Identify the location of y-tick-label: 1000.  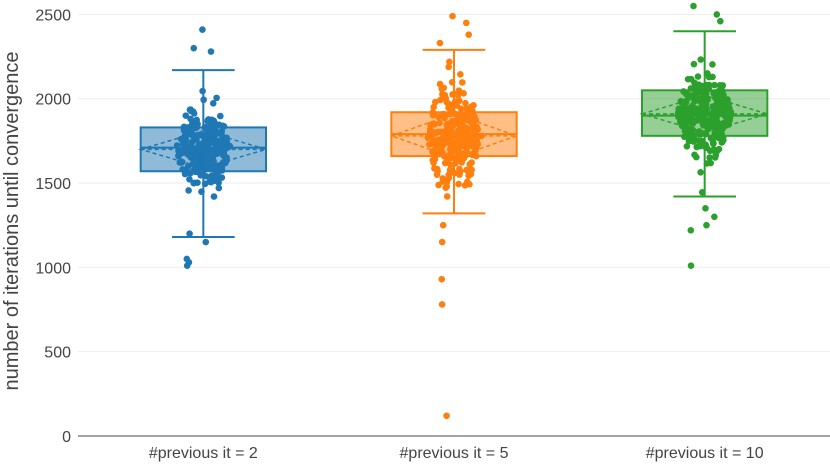
(53, 268).